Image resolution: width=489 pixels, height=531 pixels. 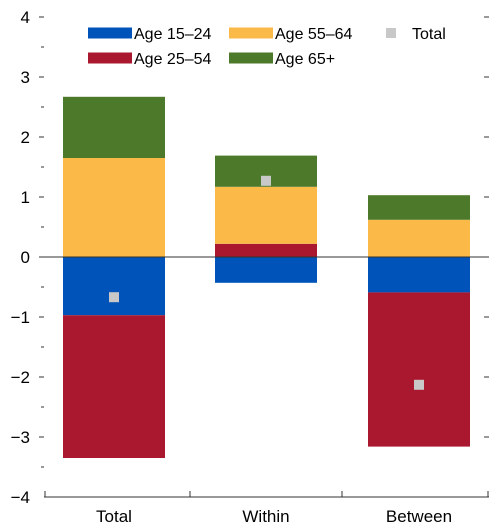 I want to click on chart-legend: Age 15–24 Age 55–64 Total Age 25–54 Age 65+, so click(x=267, y=47).